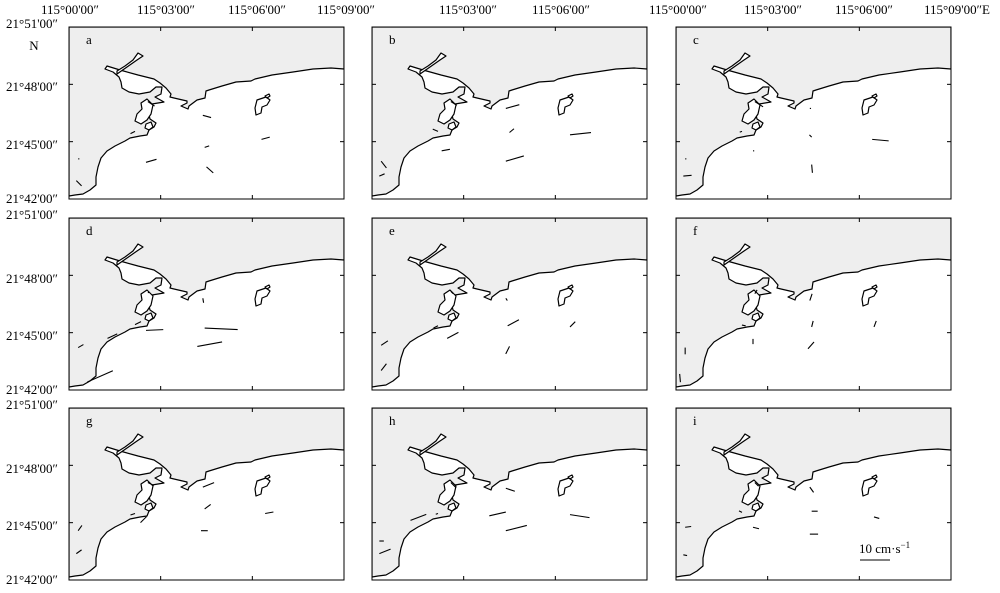 The height and width of the screenshot is (593, 1000). I want to click on top-label-c3-3: 115°09'00″E, so click(957, 9).